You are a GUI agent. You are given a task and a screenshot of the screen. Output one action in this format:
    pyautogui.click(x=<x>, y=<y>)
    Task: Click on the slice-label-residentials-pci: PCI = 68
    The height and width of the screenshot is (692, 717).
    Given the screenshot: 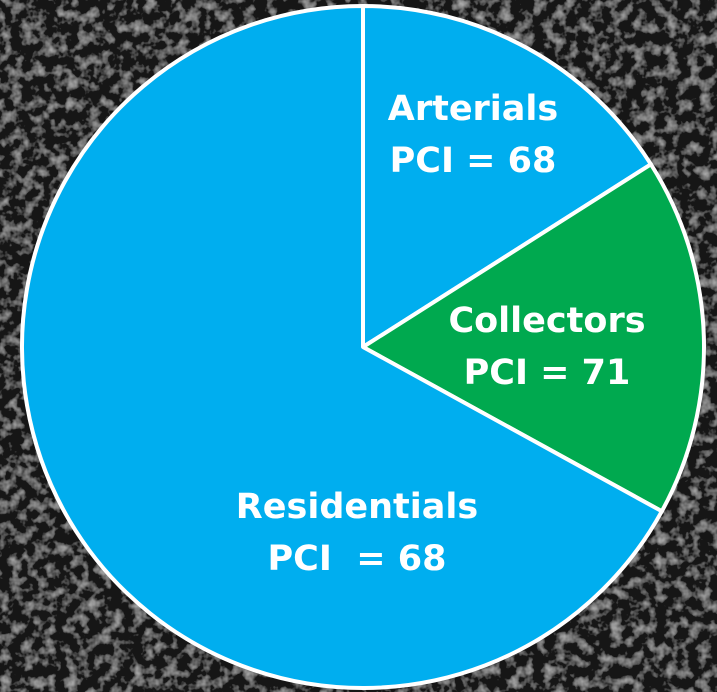 What is the action you would take?
    pyautogui.click(x=357, y=559)
    